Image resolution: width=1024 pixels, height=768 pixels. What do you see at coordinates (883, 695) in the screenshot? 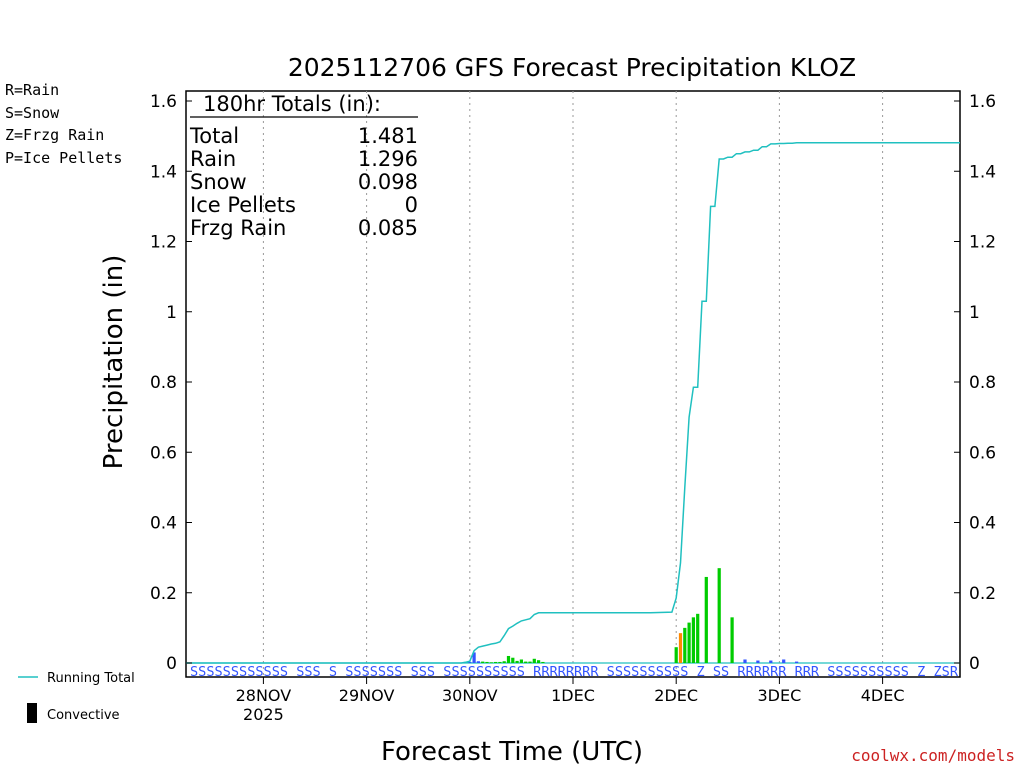
I see `x-tick-label: 4DEC` at bounding box center [883, 695].